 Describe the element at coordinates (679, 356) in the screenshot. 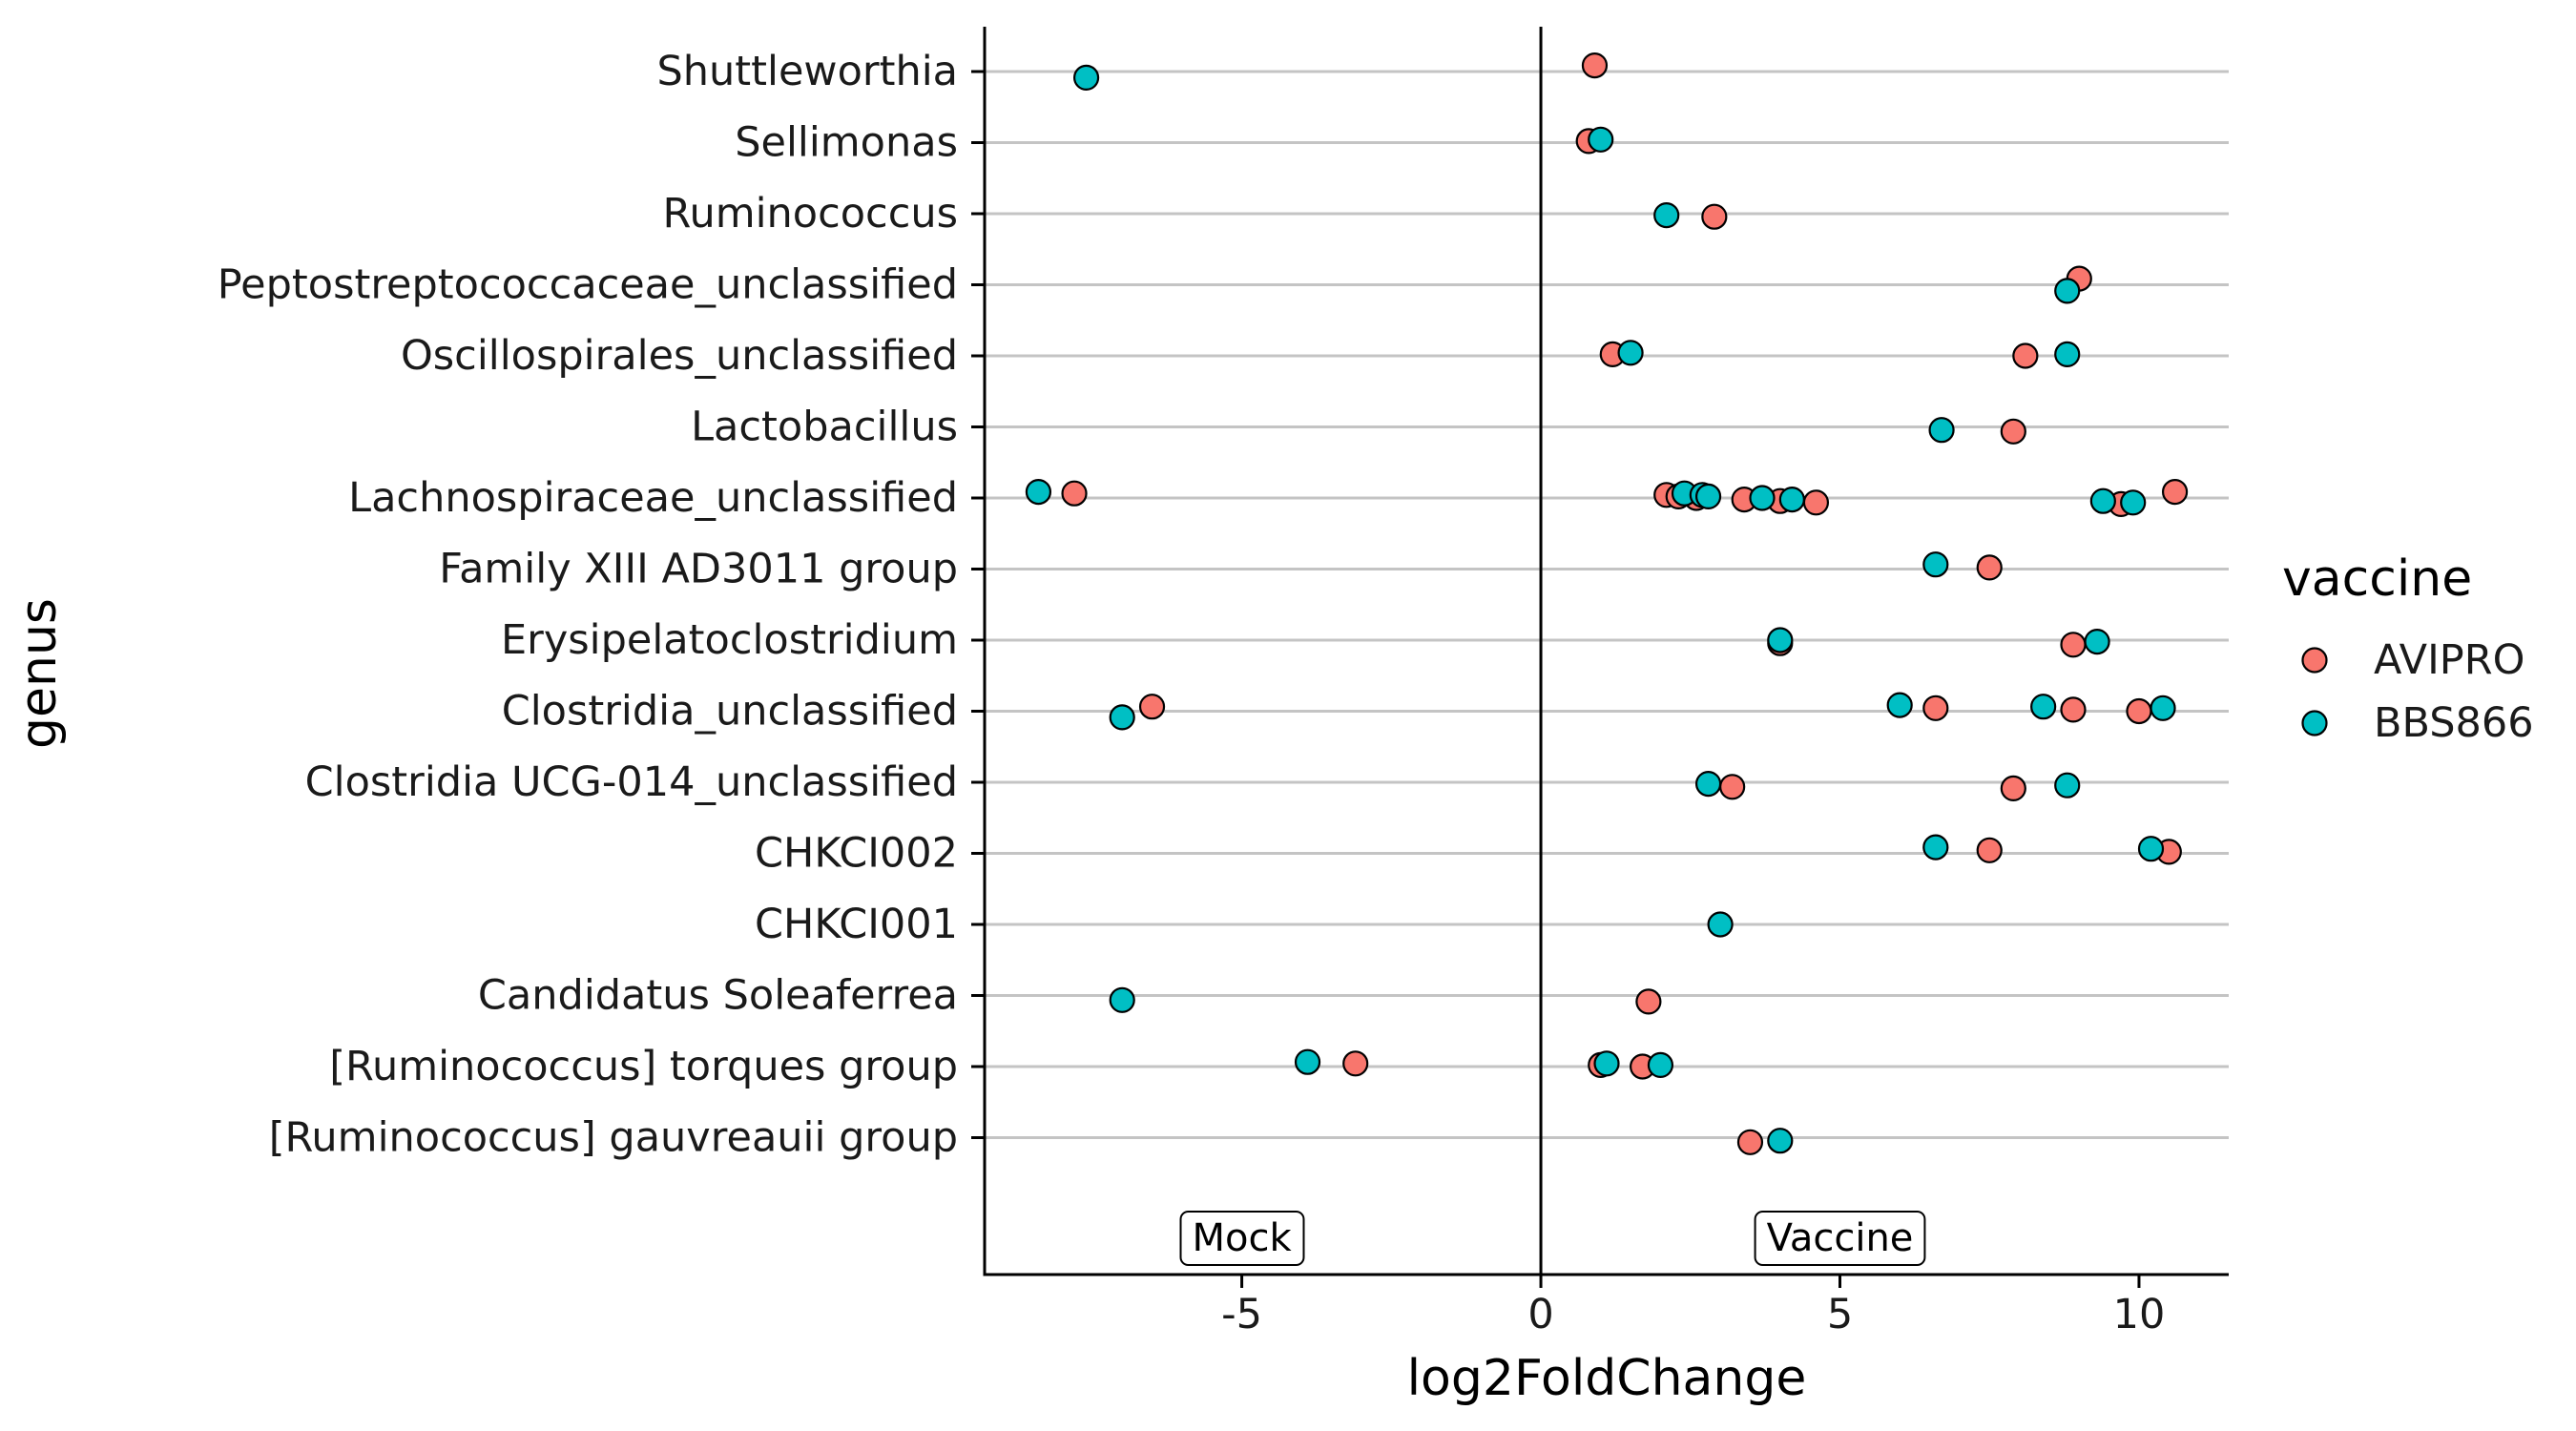

I see `y-tick-label: Oscillospirales_unclassified` at that location.